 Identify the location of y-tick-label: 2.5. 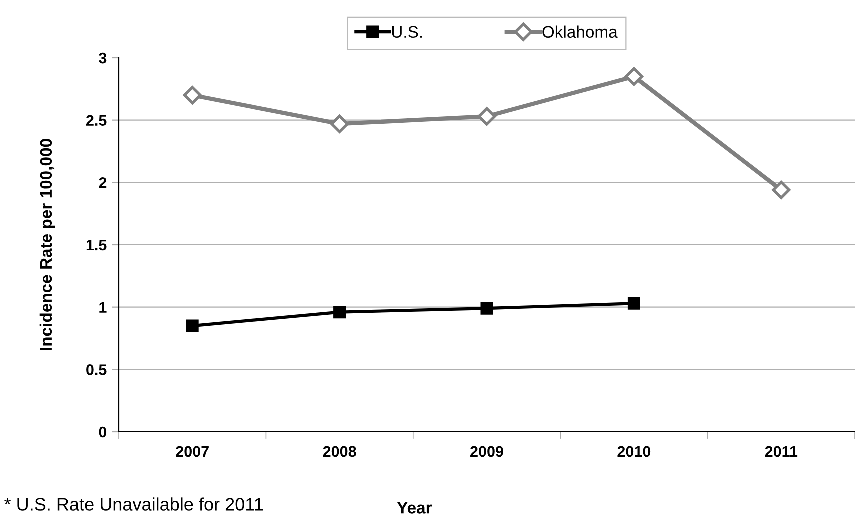
(96, 120).